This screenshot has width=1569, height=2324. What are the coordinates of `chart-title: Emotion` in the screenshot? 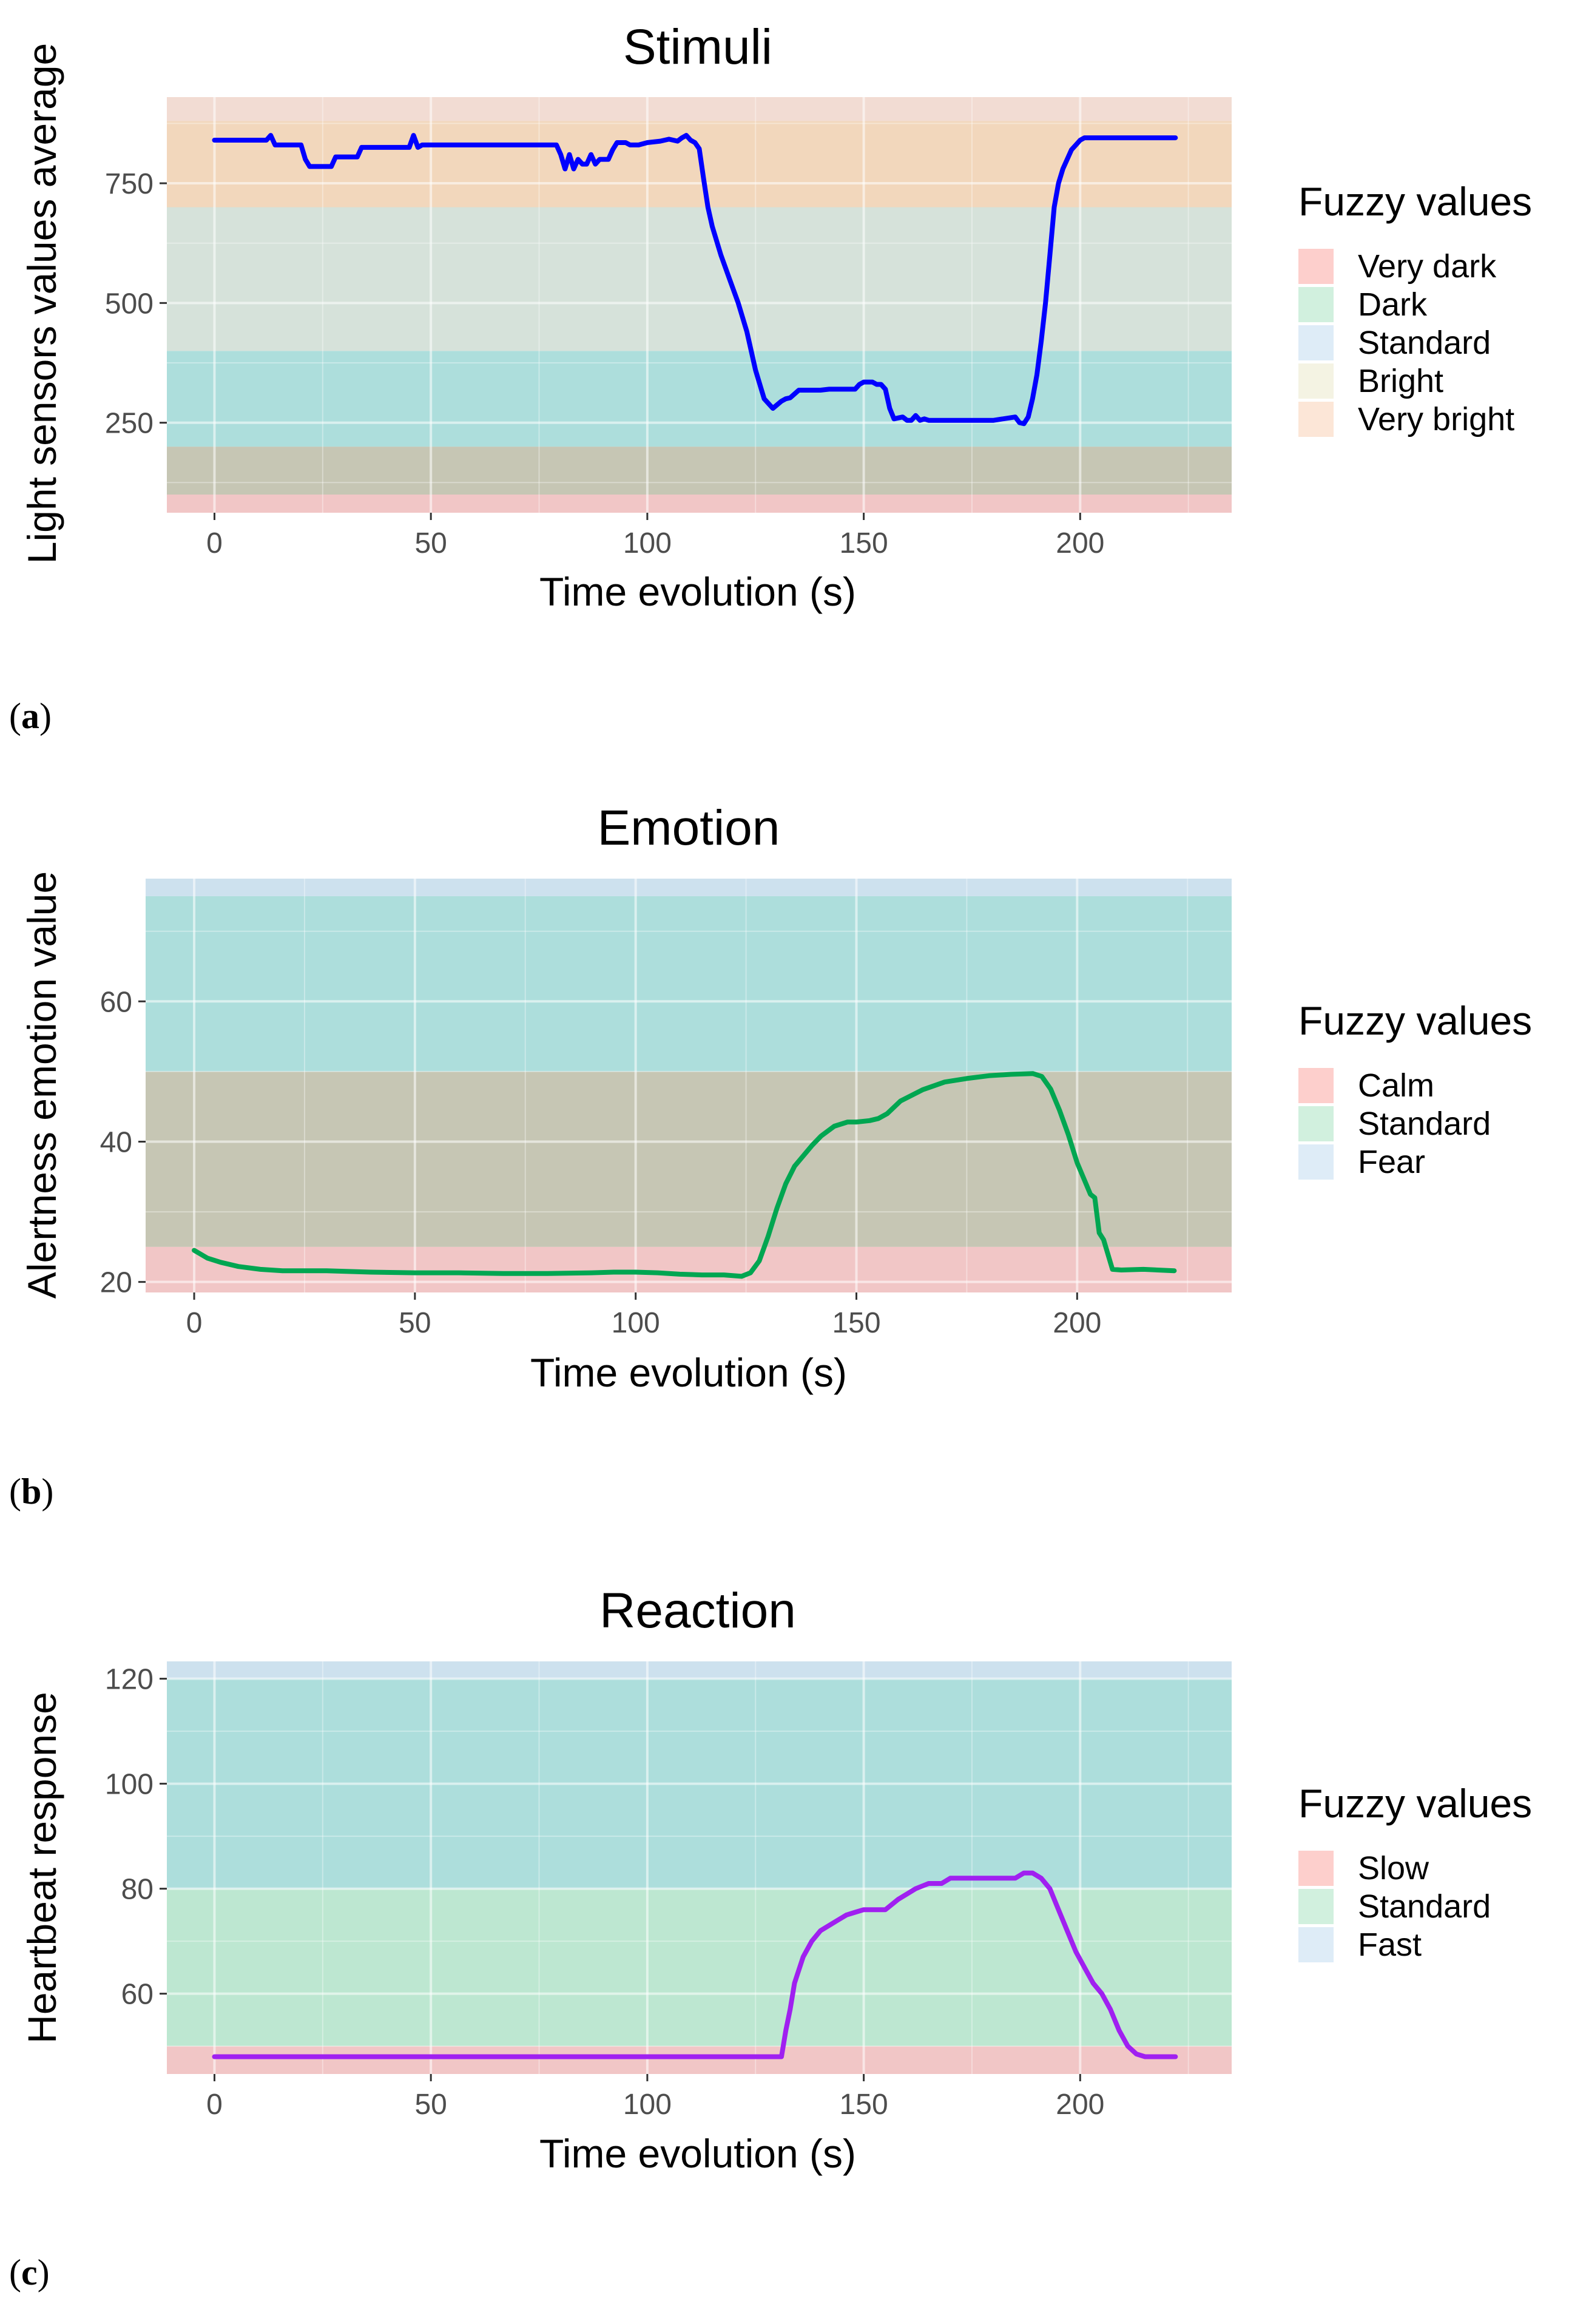 It's located at (689, 828).